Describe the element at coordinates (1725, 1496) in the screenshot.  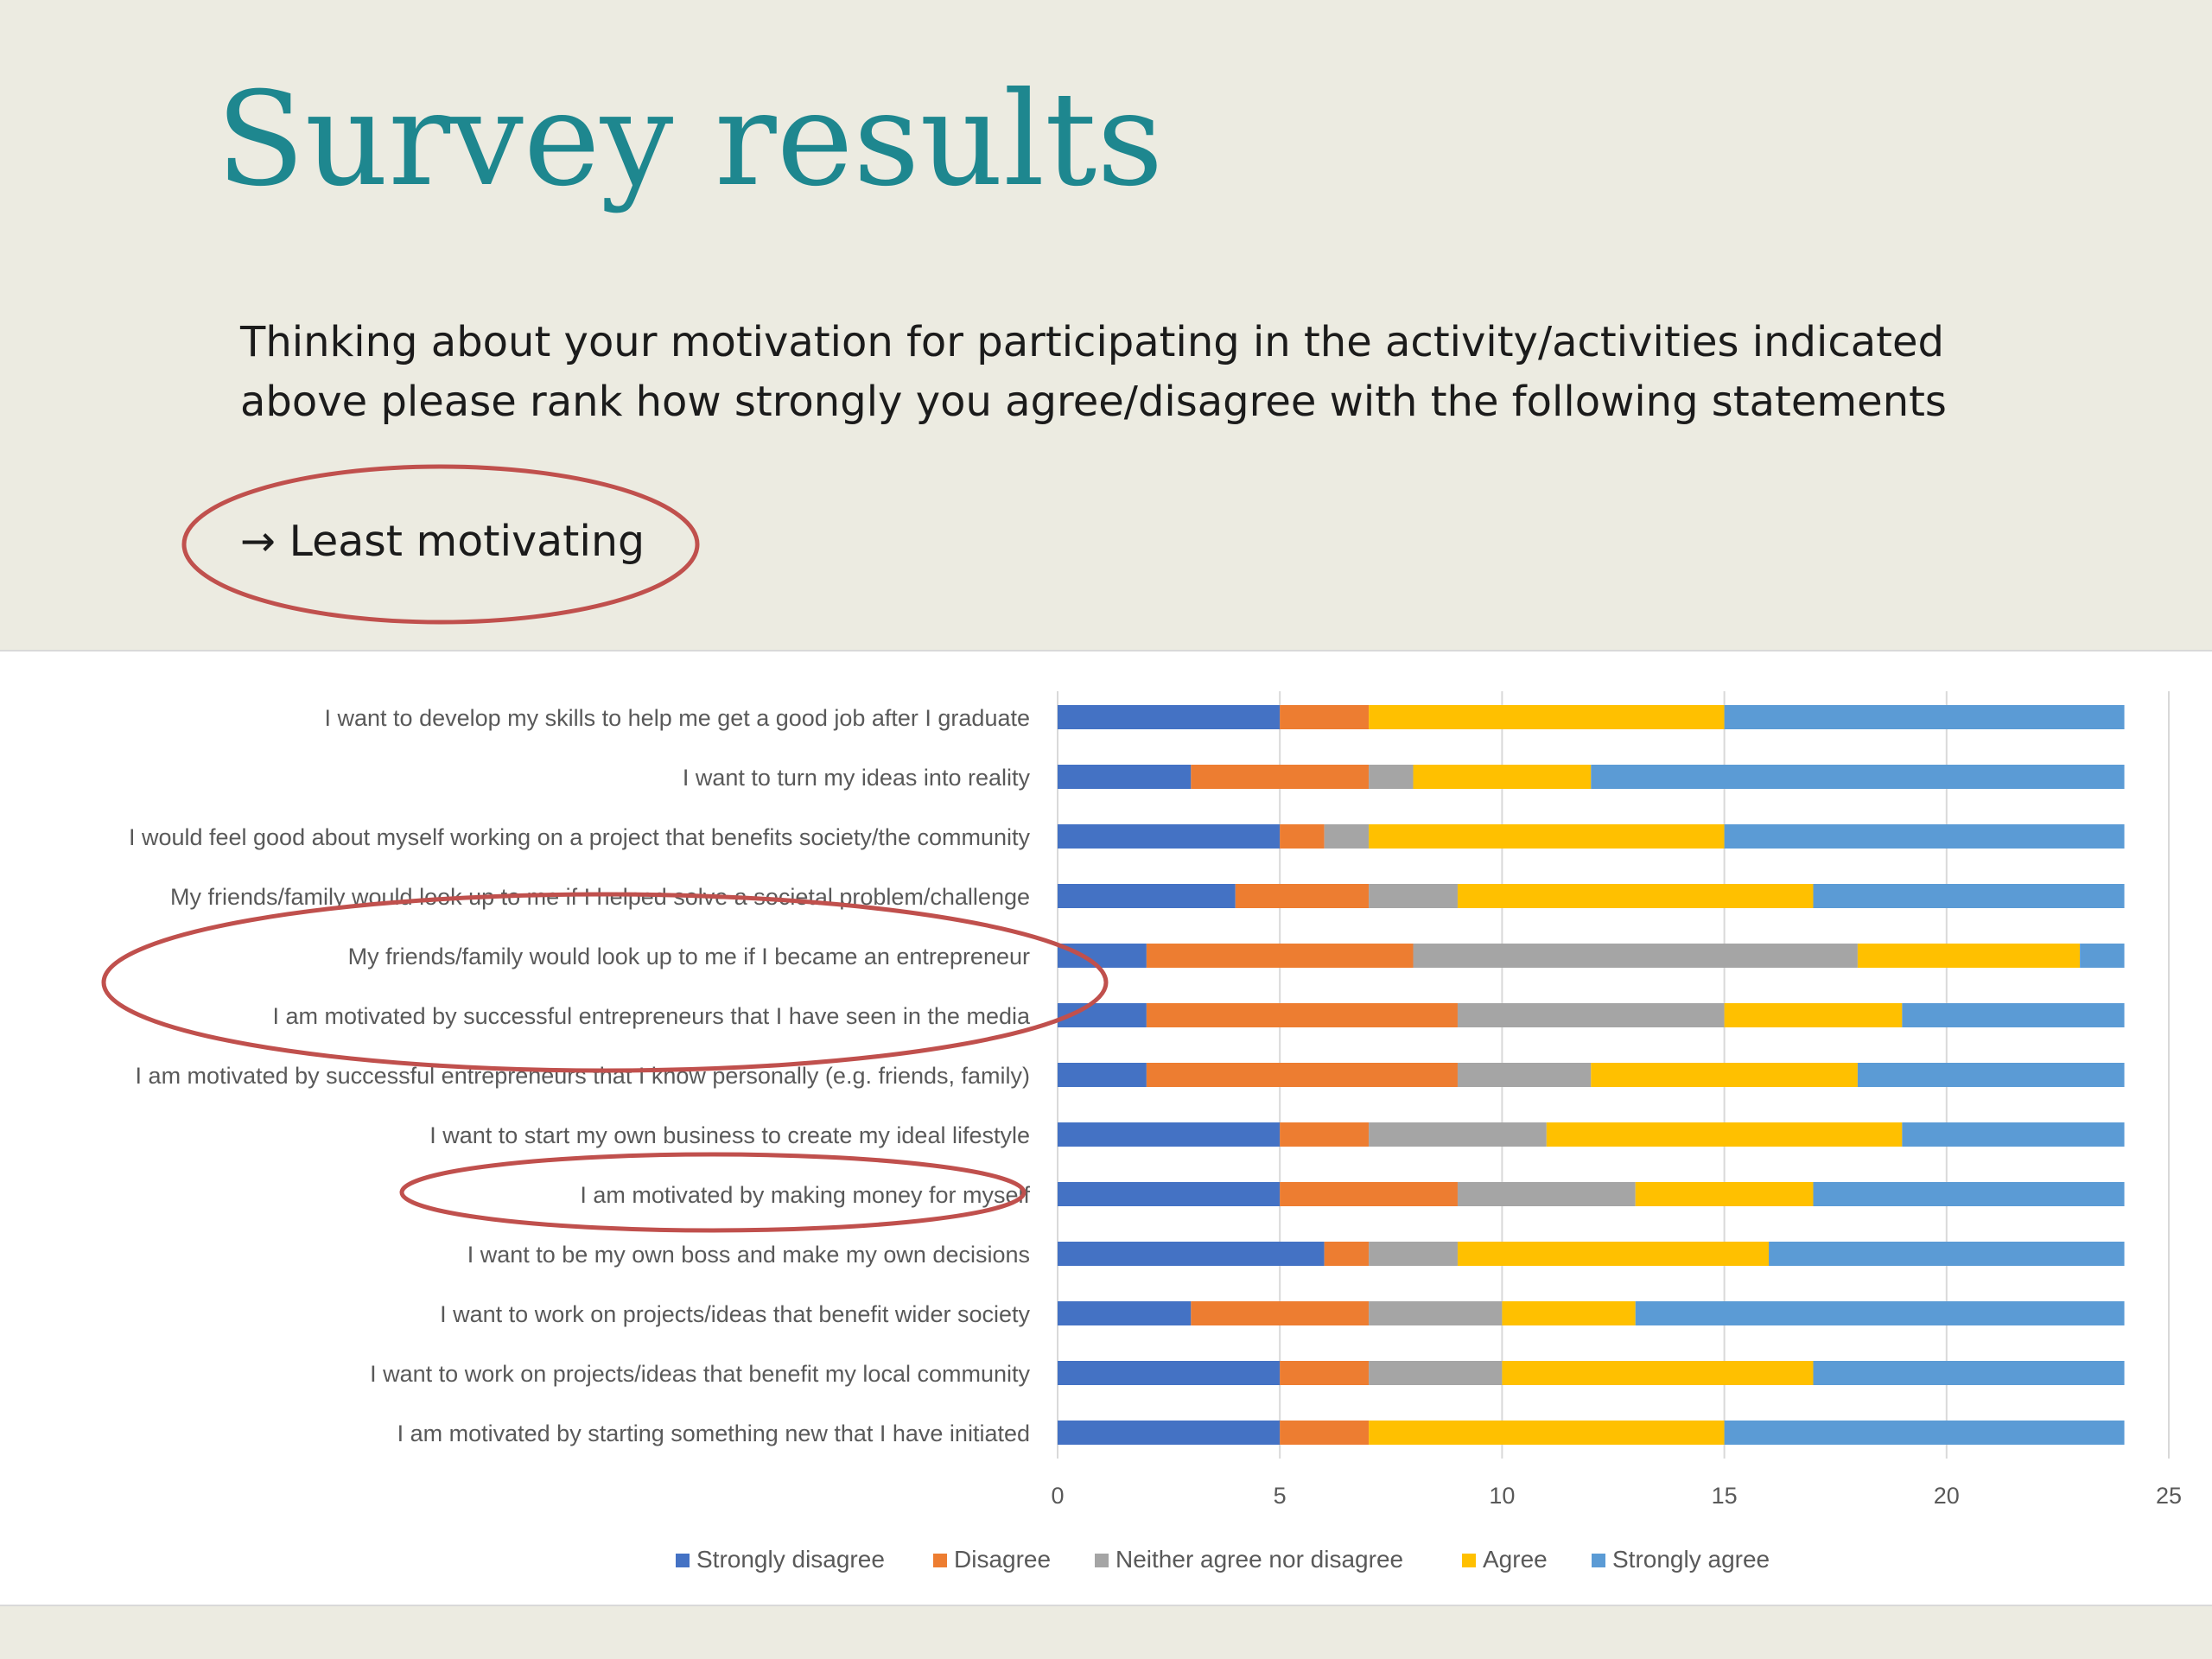
I see `x-tick-label: 15` at that location.